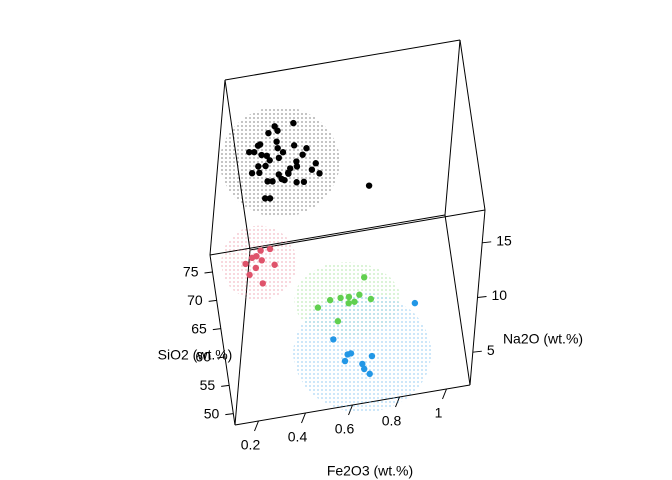 The height and width of the screenshot is (480, 672). What do you see at coordinates (439, 413) in the screenshot?
I see `x-tick-label: 1` at bounding box center [439, 413].